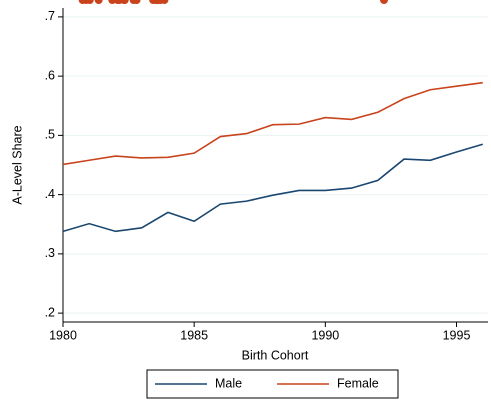 This screenshot has width=491, height=409. I want to click on legend-marker, so click(384, 2).